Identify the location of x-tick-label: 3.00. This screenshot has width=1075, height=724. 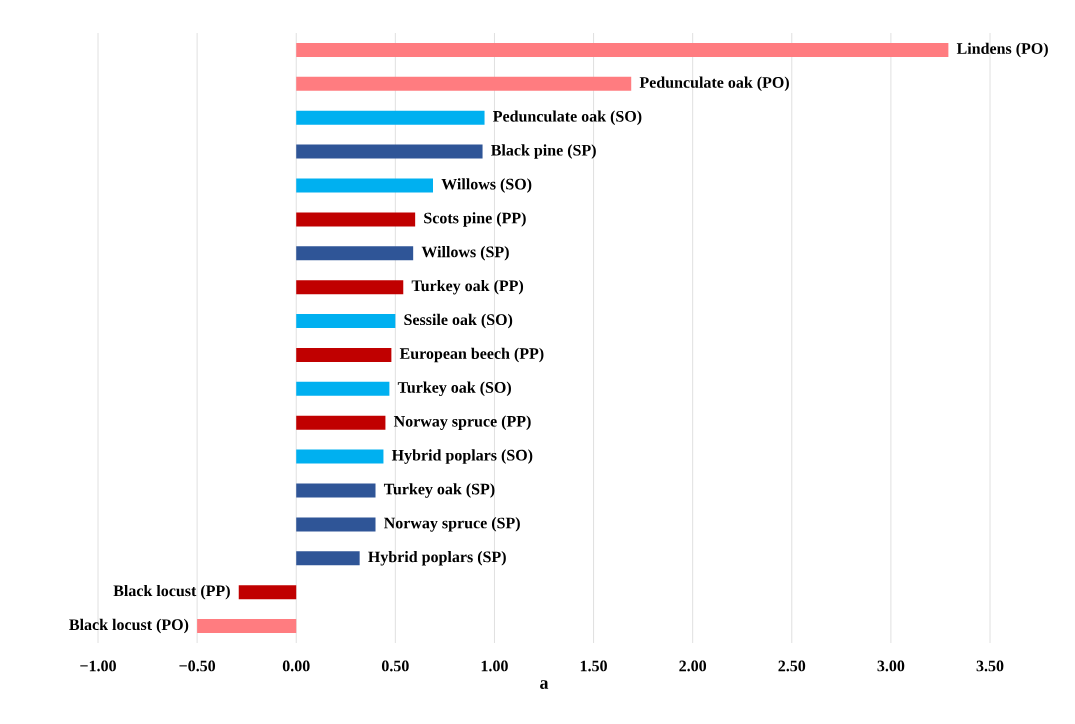
(891, 666).